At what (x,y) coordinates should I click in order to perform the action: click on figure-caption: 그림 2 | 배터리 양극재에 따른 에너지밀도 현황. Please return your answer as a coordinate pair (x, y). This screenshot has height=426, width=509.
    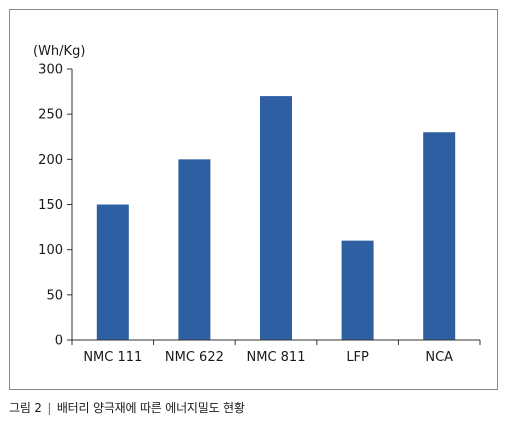
    Looking at the image, I should click on (127, 407).